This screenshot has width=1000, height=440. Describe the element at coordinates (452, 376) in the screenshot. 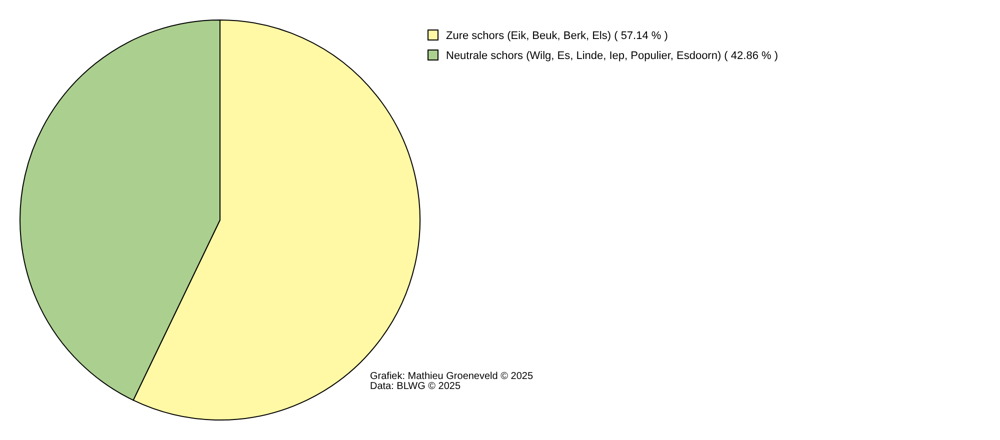

I see `text: Grafiek: Mathieu Groeneveld © 2025` at that location.